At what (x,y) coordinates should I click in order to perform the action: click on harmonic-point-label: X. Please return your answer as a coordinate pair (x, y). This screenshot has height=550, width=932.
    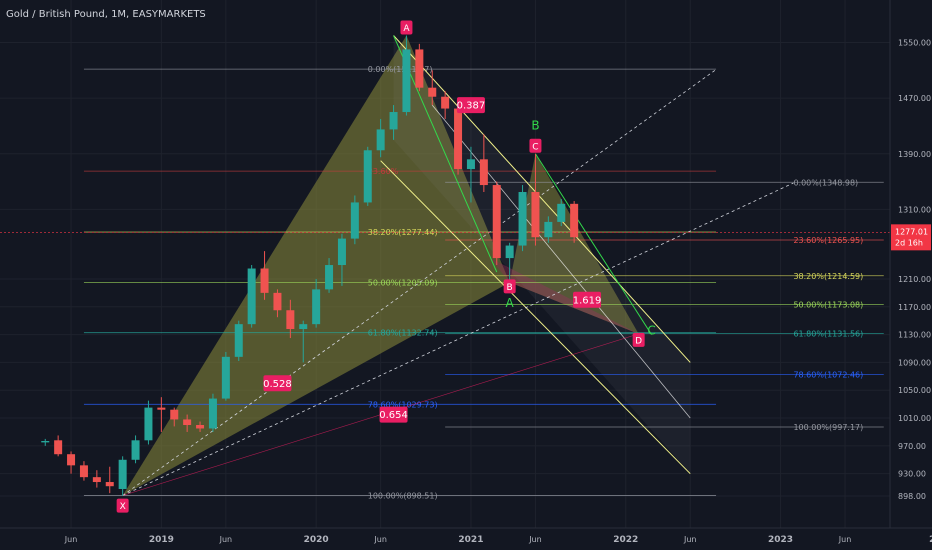
    Looking at the image, I should click on (123, 507).